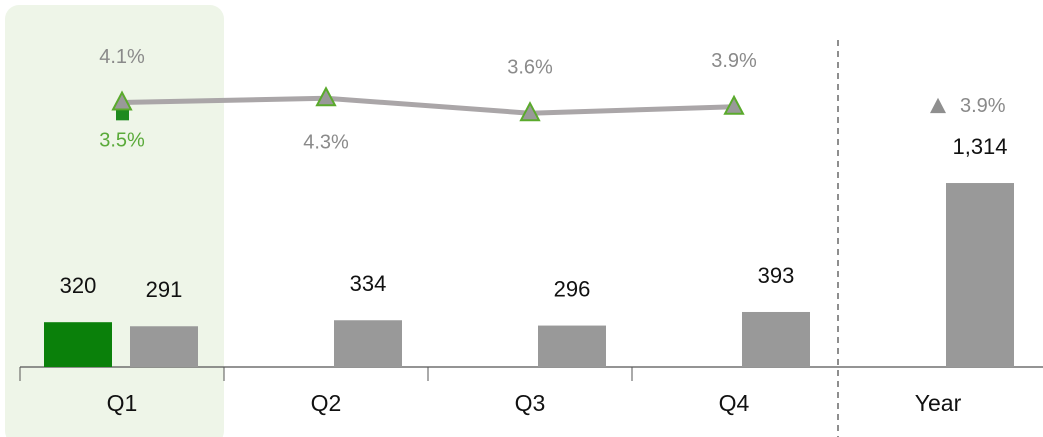 The image size is (1043, 437). What do you see at coordinates (78, 285) in the screenshot?
I see `value-label: 320` at bounding box center [78, 285].